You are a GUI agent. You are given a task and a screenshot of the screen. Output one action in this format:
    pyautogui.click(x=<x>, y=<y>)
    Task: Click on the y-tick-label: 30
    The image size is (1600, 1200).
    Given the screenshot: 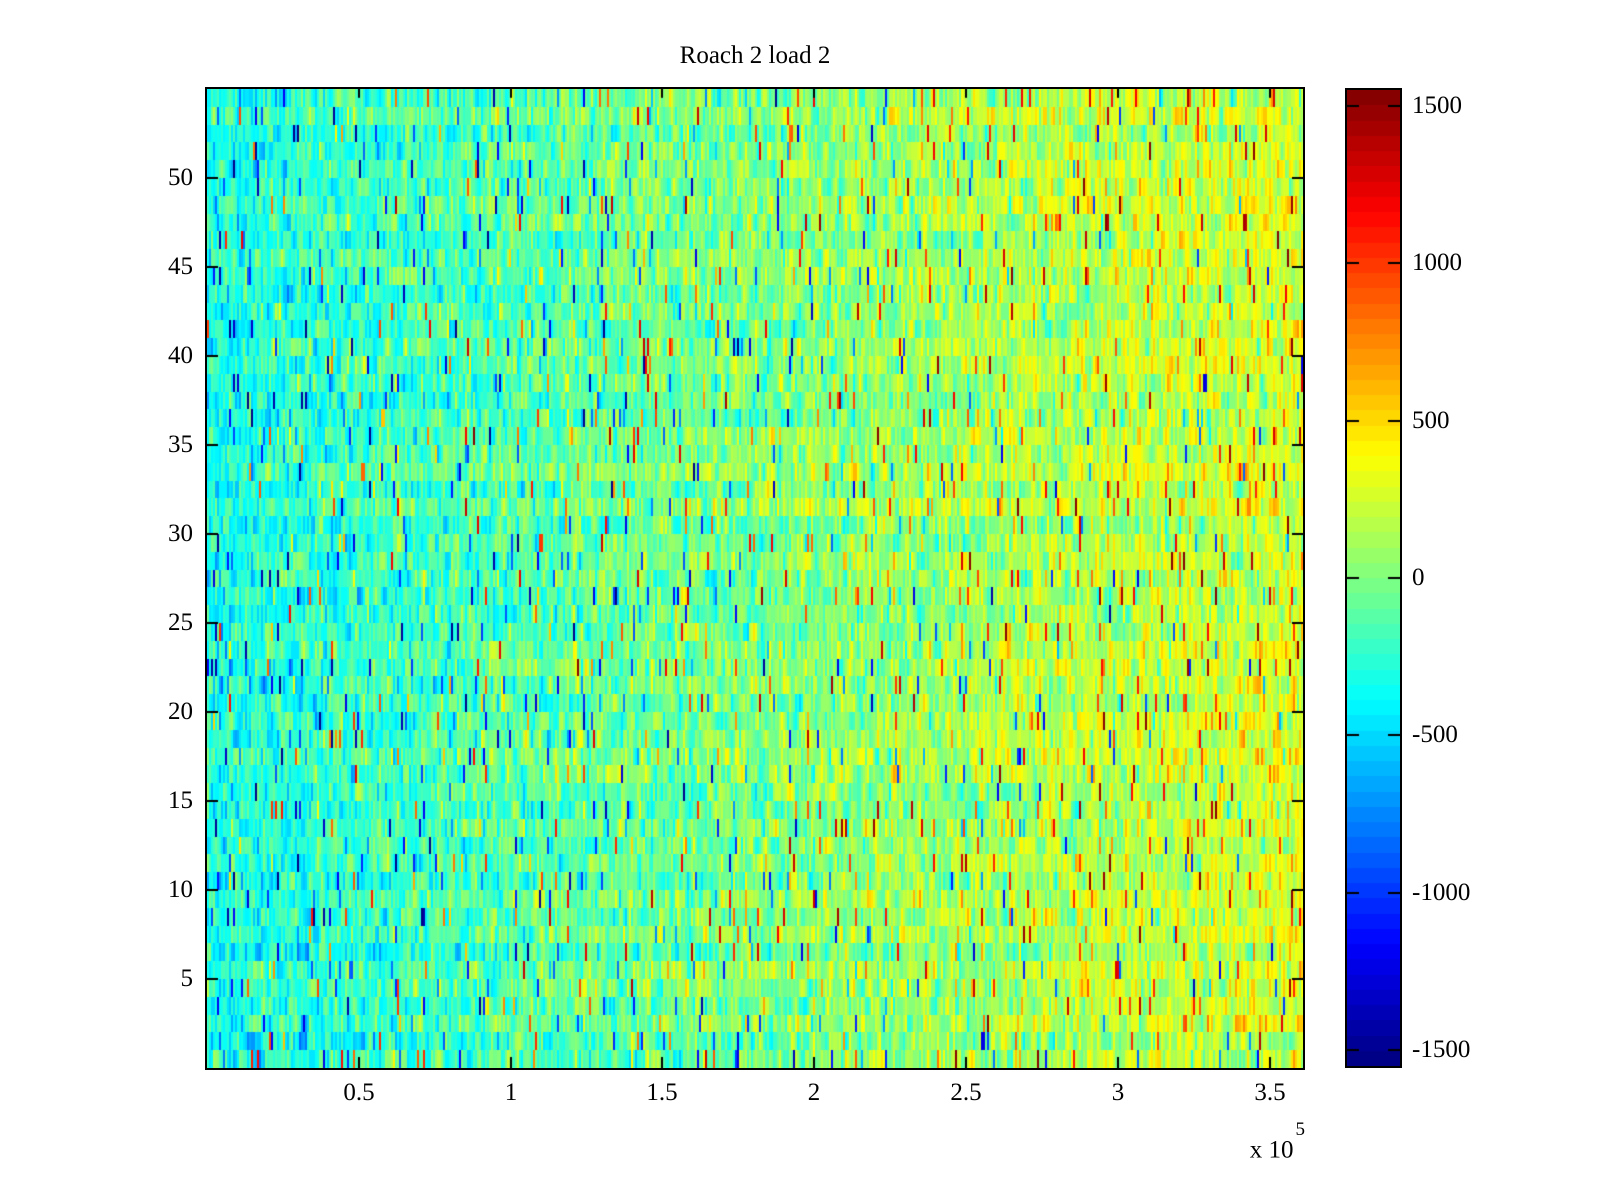 What is the action you would take?
    pyautogui.click(x=180, y=533)
    